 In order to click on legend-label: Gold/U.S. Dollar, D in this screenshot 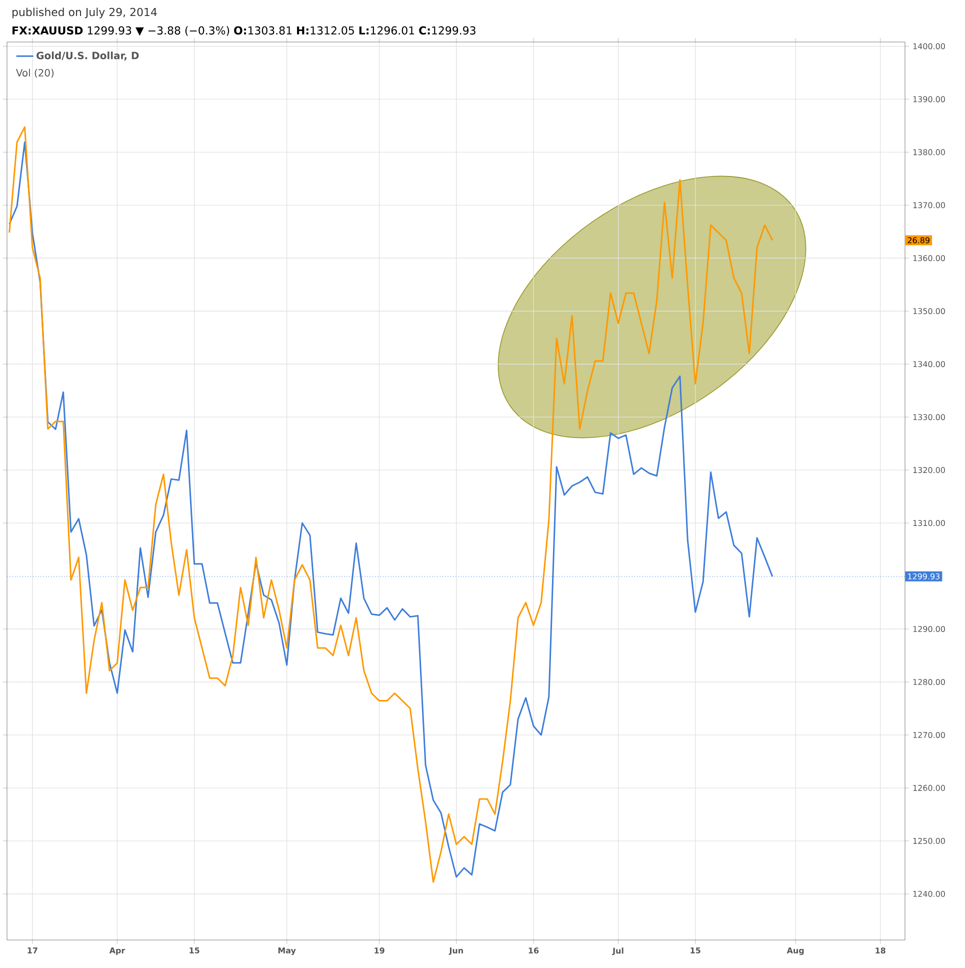, I will do `click(87, 56)`.